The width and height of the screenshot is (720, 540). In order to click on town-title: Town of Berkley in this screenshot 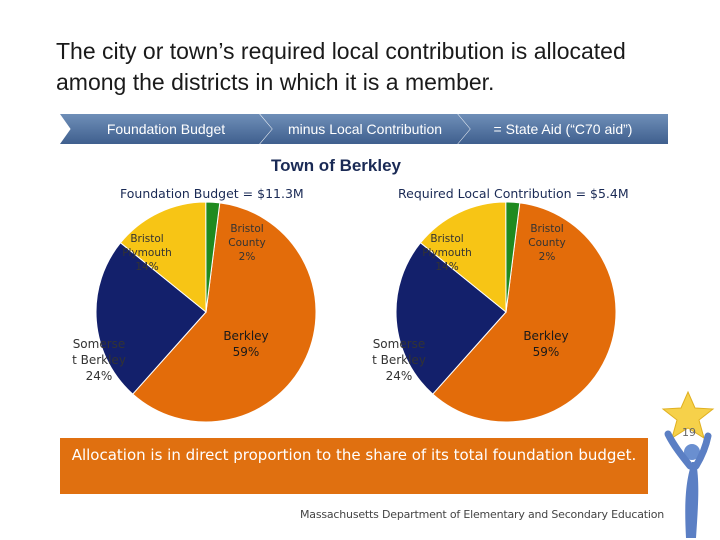, I will do `click(336, 165)`.